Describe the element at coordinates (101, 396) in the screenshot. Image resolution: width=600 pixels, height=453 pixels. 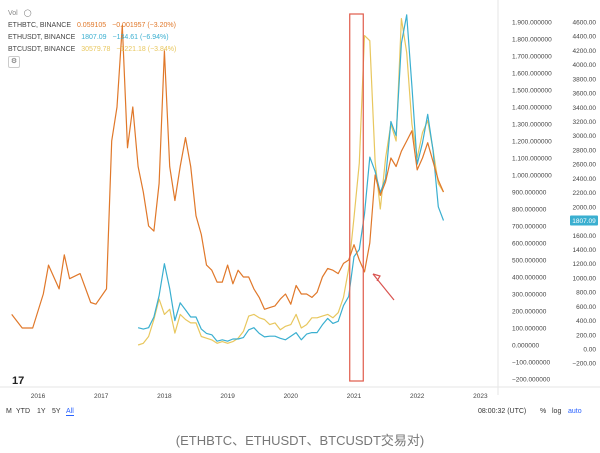
I see `time-axis-tick-label: 2017` at that location.